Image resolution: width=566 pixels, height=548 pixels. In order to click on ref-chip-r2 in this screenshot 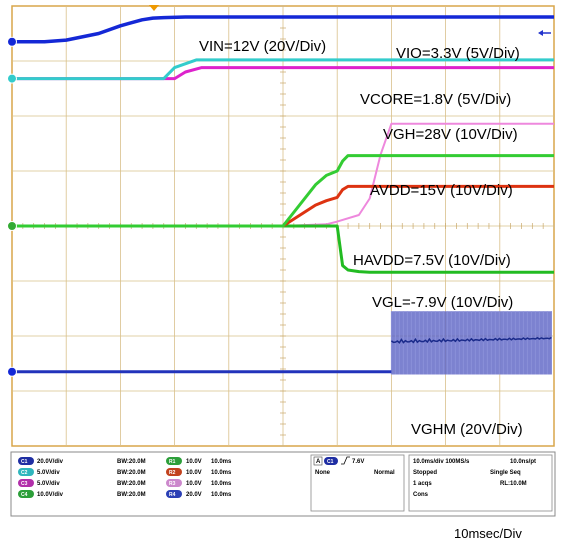, I will do `click(174, 472)`.